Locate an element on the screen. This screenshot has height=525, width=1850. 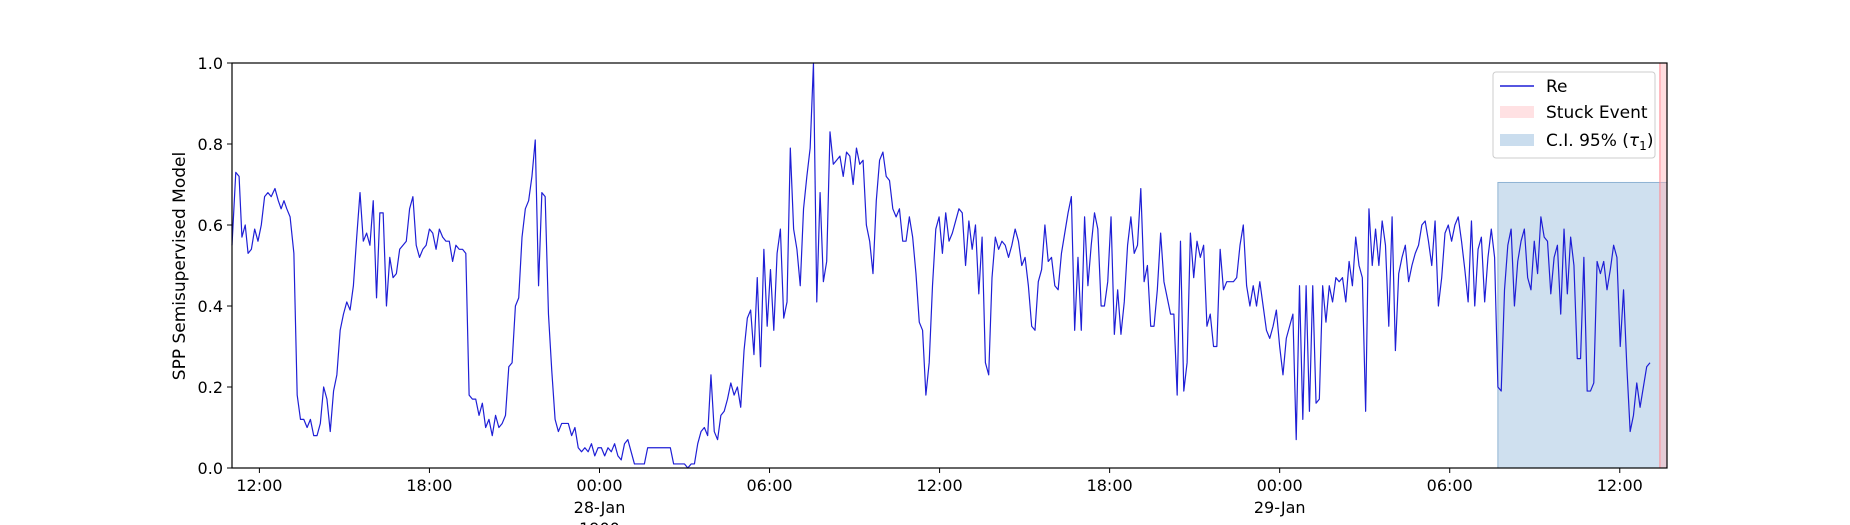
legend-label-stuck-event: Stuck Event is located at coordinates (1597, 113).